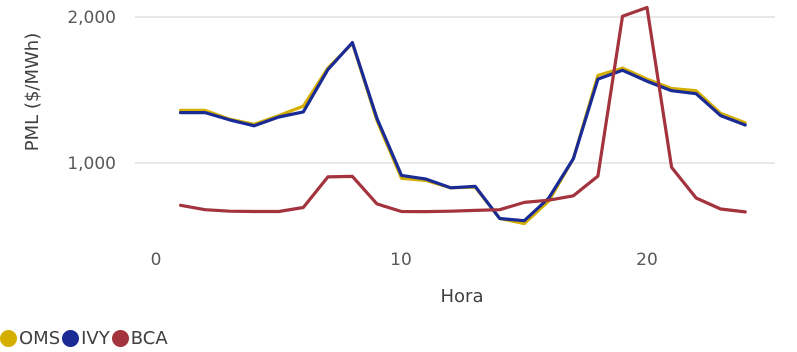 This screenshot has height=352, width=797. What do you see at coordinates (401, 260) in the screenshot?
I see `x-tick-label-10: 10` at bounding box center [401, 260].